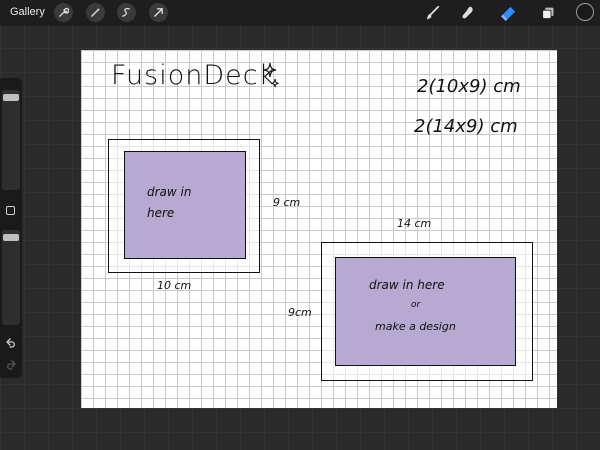 The width and height of the screenshot is (600, 450). I want to click on box1-height-label: 9 cm, so click(287, 202).